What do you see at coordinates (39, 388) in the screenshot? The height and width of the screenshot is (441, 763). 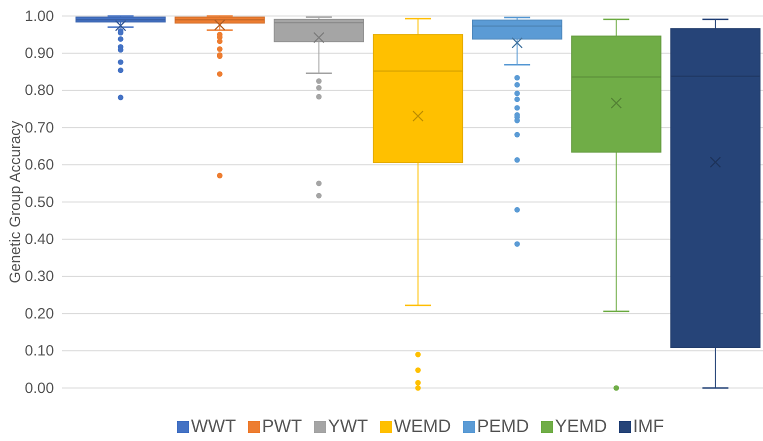 I see `y-tick-label: 0.00` at bounding box center [39, 388].